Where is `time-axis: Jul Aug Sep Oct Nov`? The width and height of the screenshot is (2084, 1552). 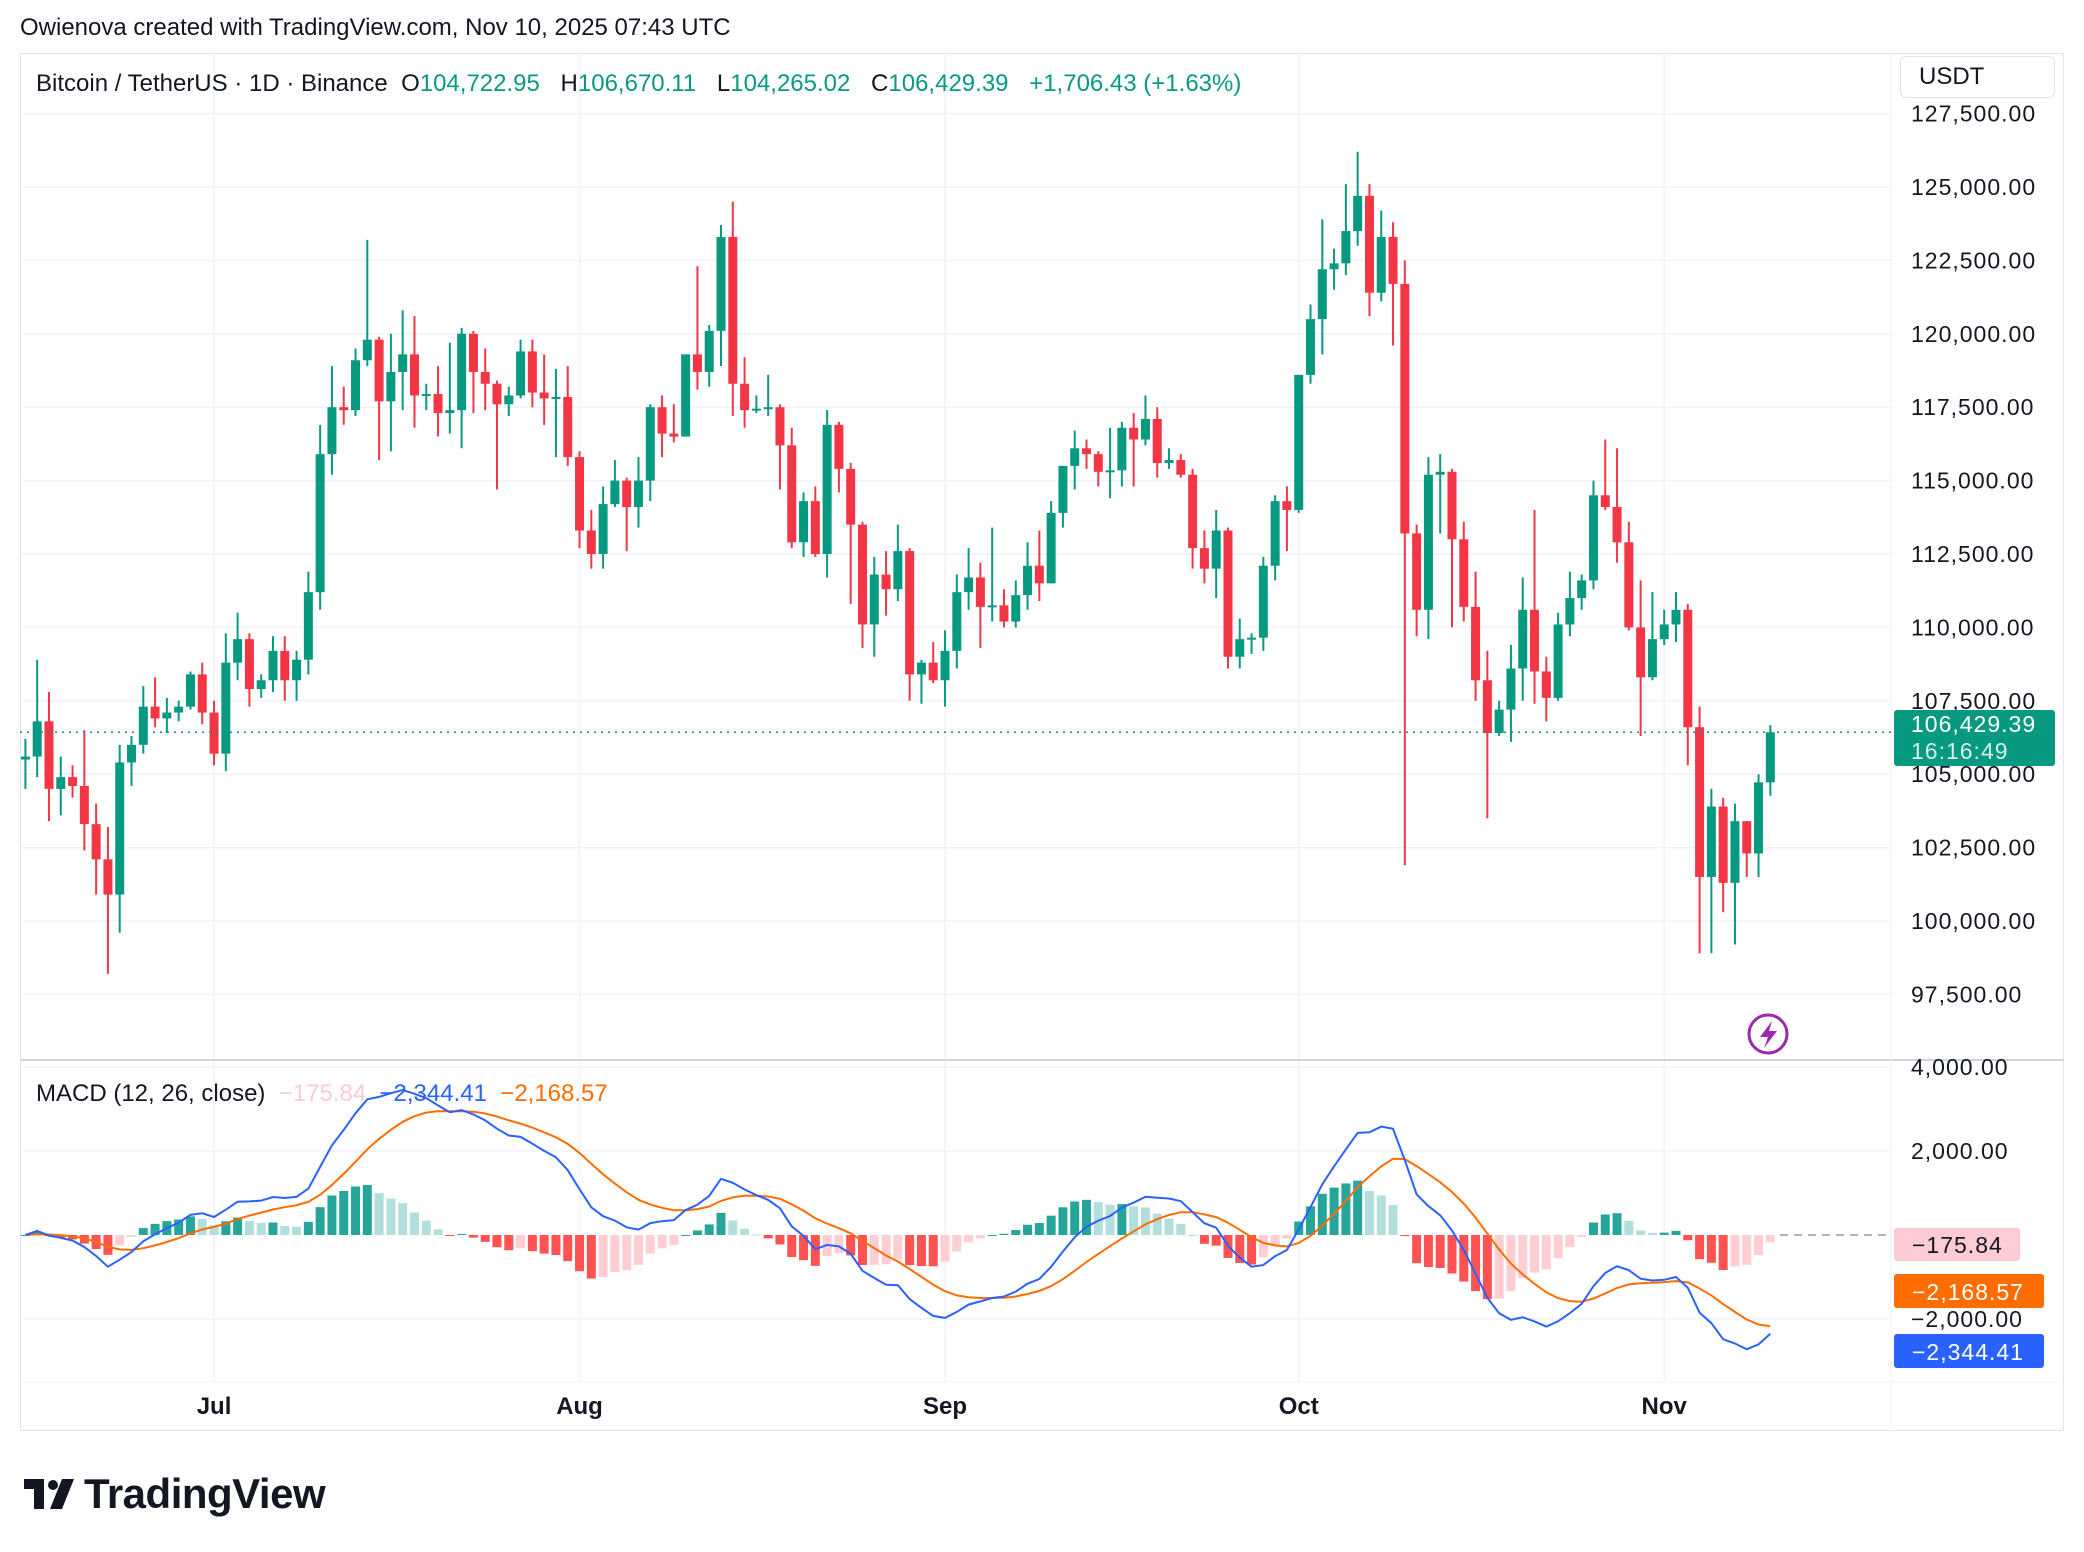
time-axis: Jul Aug Sep Oct Nov is located at coordinates (942, 1406).